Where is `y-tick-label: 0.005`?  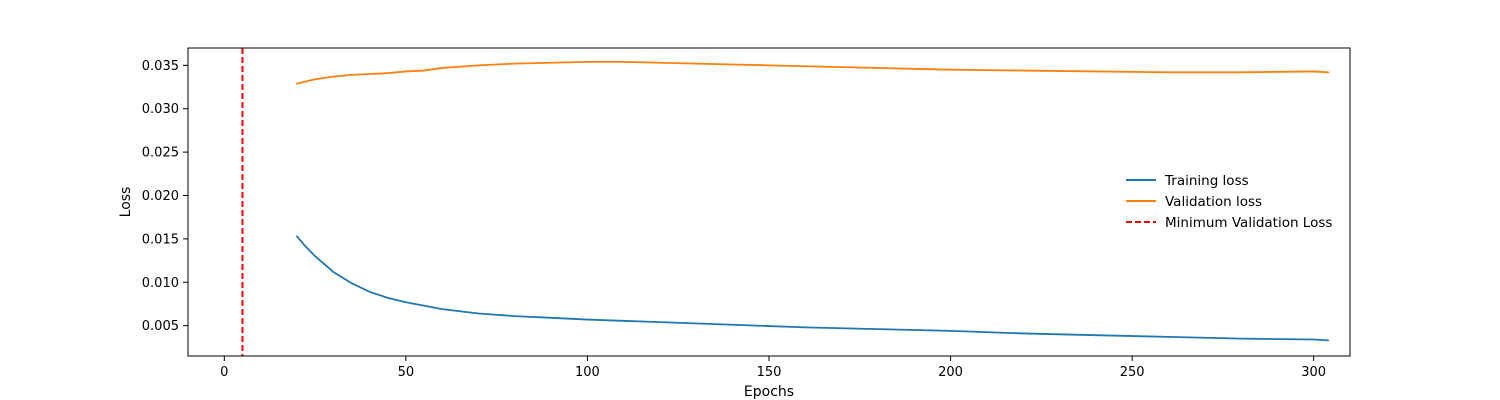
y-tick-label: 0.005 is located at coordinates (160, 326).